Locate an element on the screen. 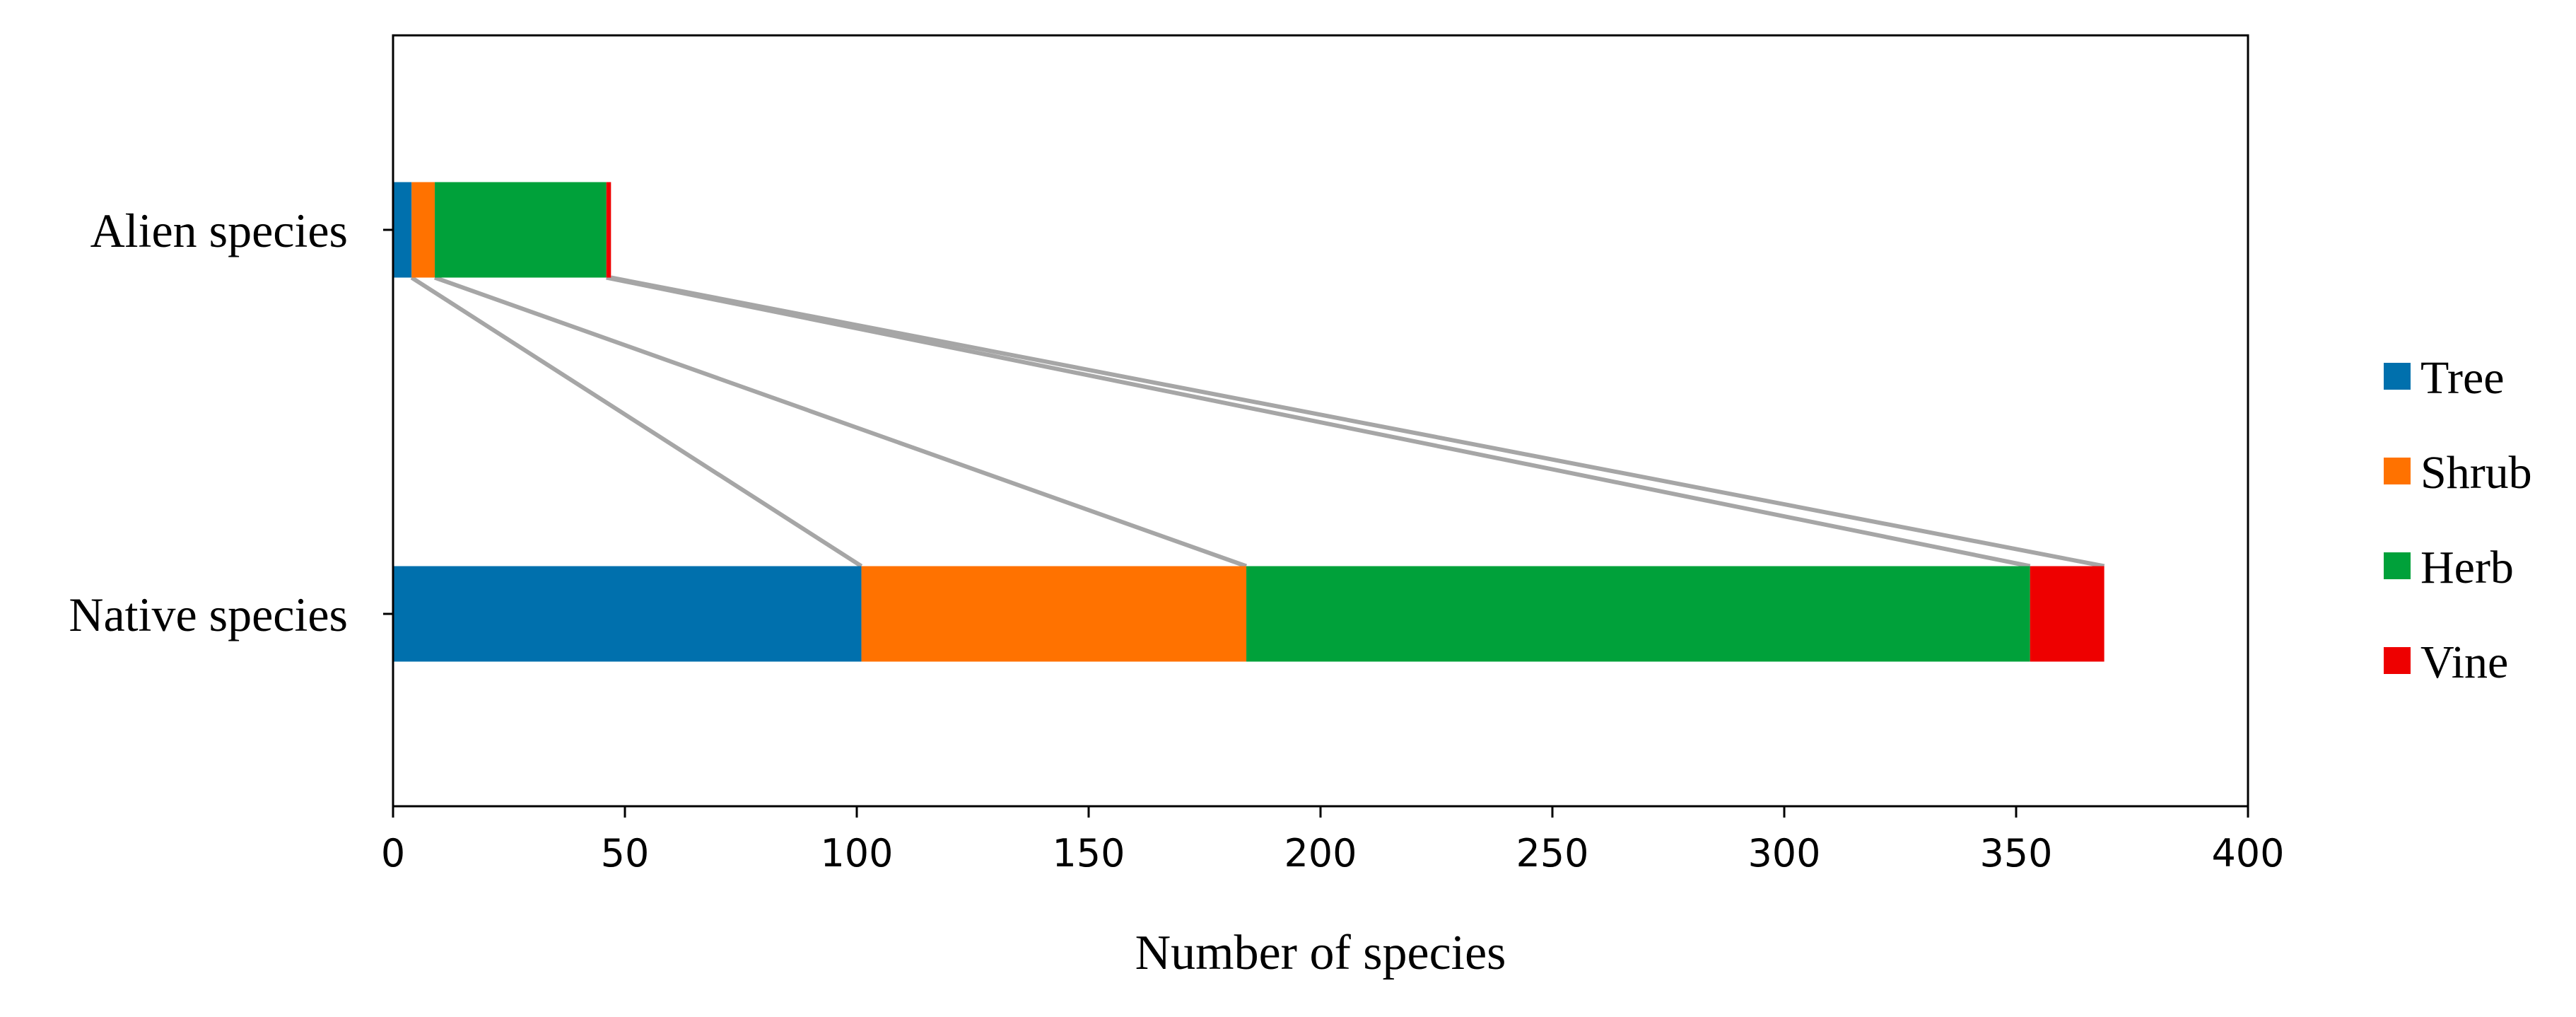 Image resolution: width=2576 pixels, height=1017 pixels. x-tick-label: 0 is located at coordinates (393, 854).